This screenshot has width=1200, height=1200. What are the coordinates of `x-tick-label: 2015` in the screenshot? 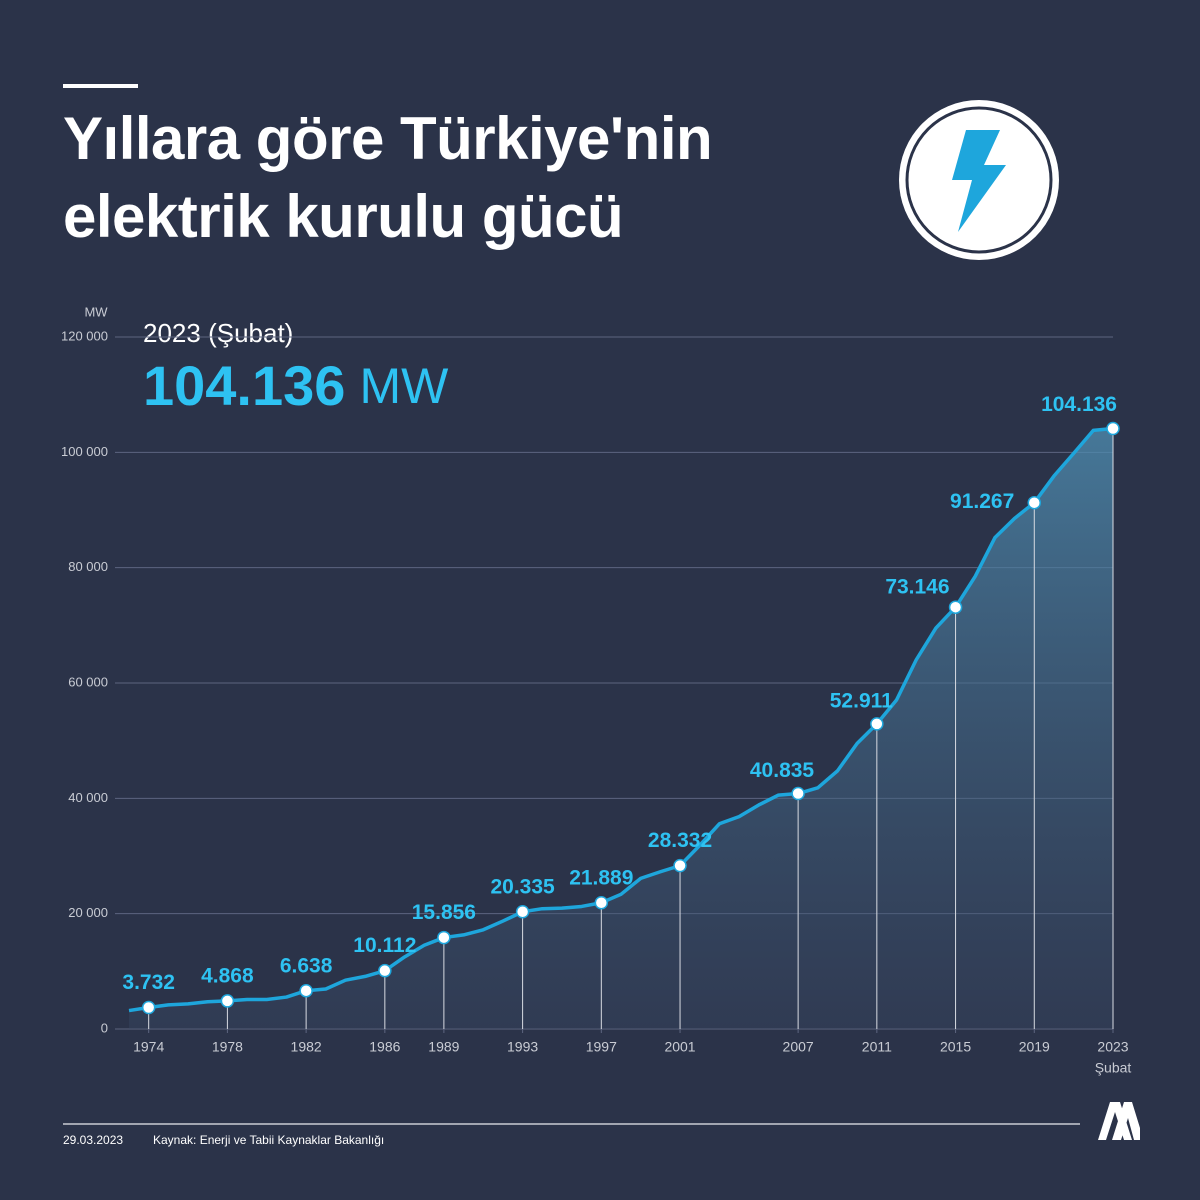 It's located at (955, 1047).